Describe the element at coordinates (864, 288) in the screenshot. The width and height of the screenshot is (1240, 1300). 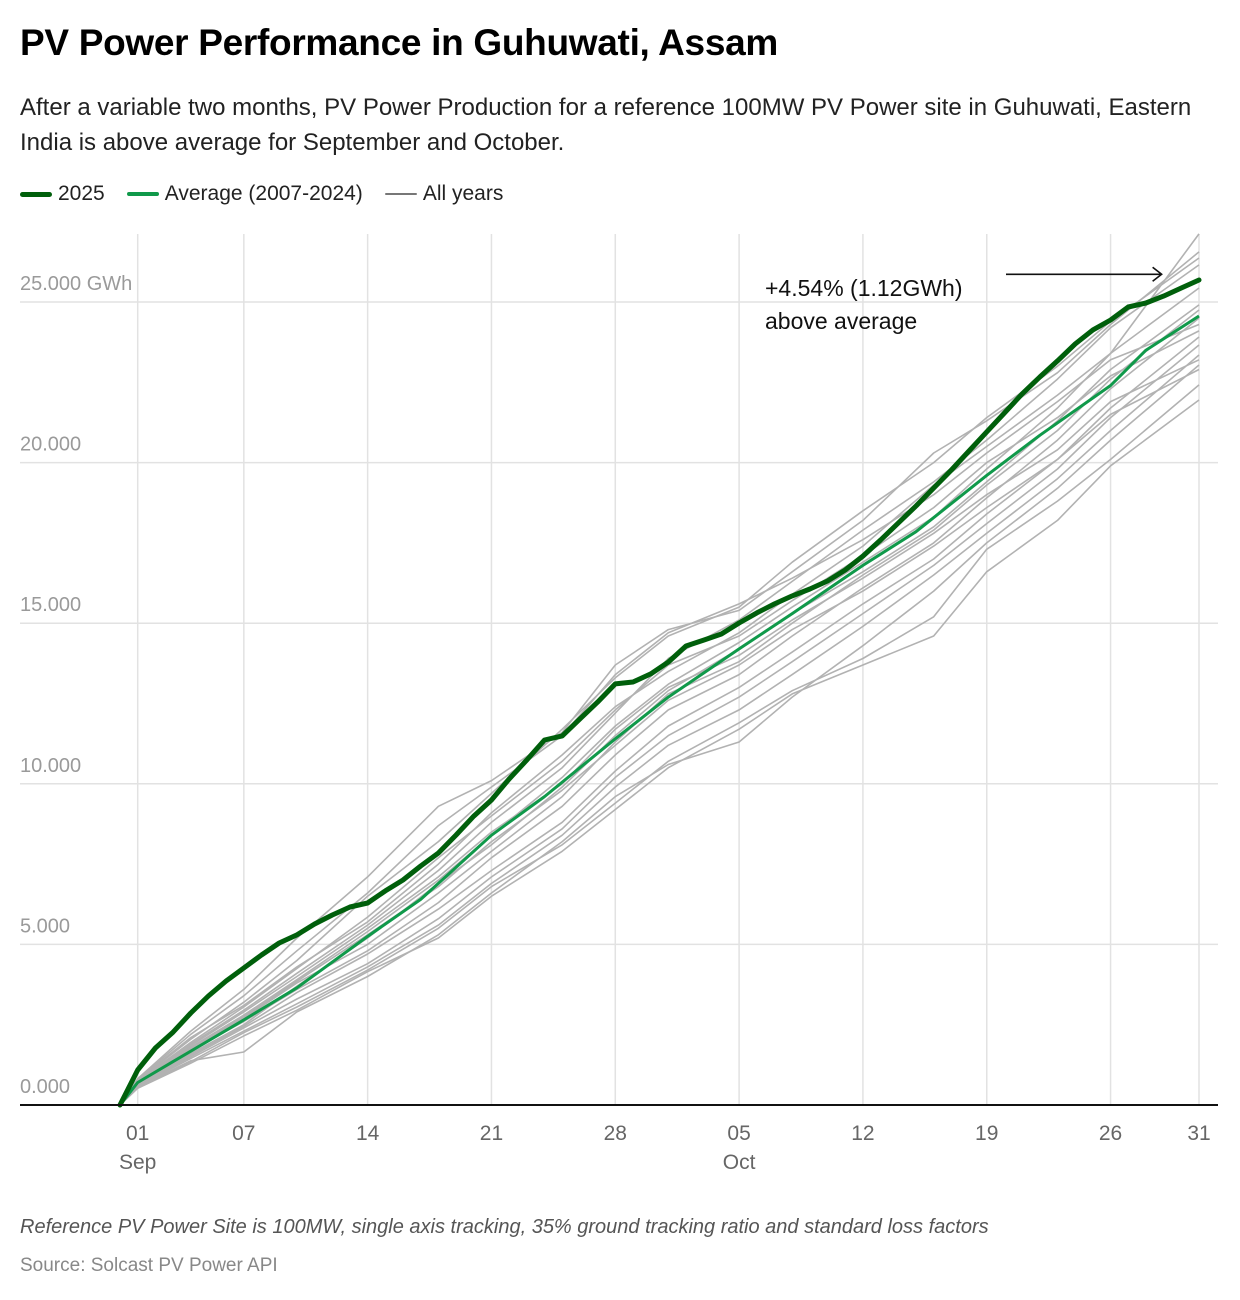
I see `annotation-line-1: +4.54% (1.12GWh)` at that location.